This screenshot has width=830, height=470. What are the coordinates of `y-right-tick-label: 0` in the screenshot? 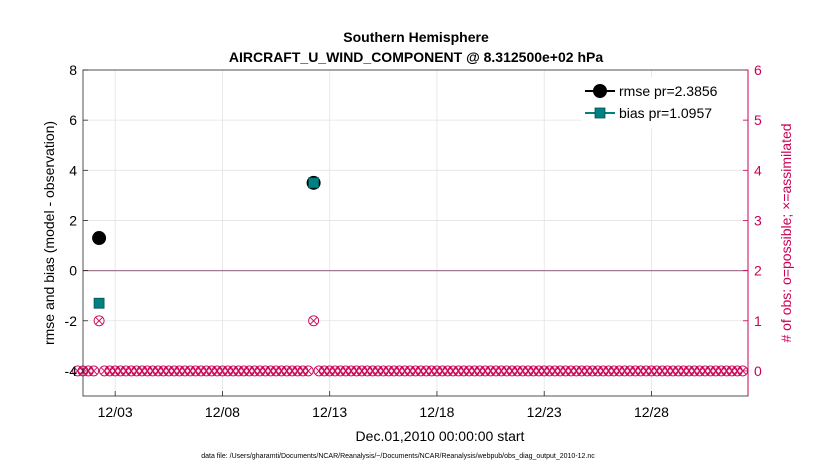 It's located at (758, 371).